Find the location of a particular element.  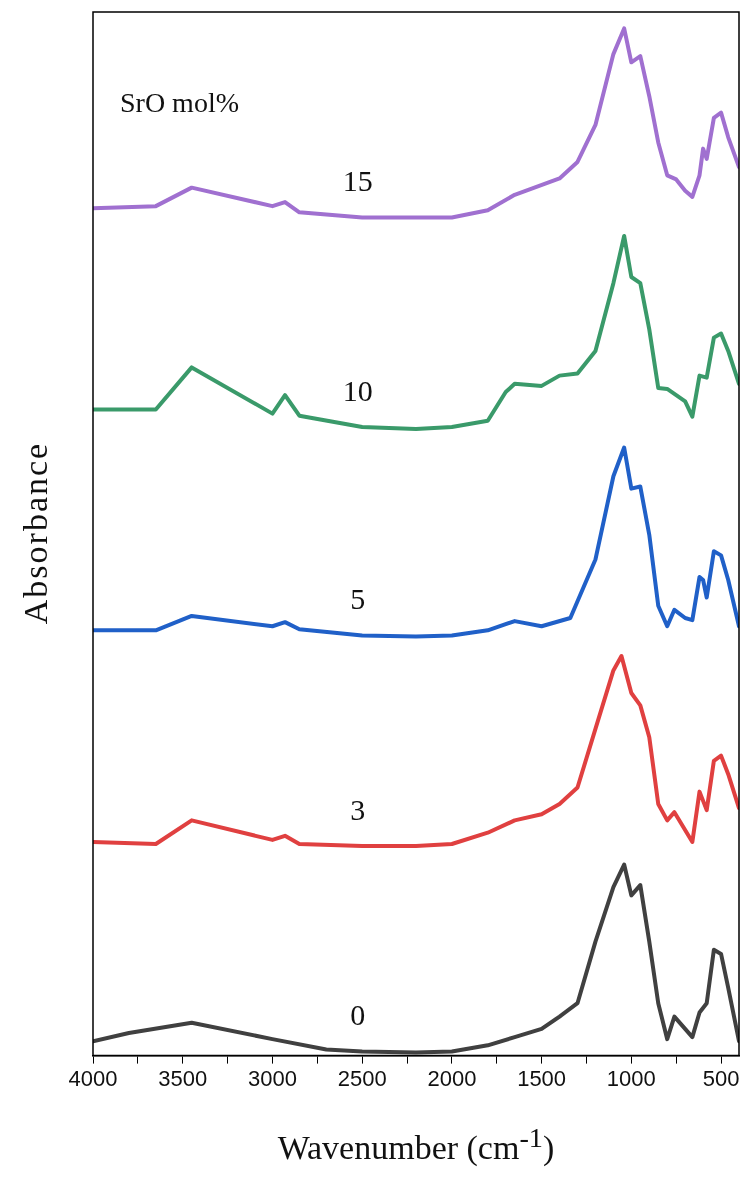

x-tick-label: 2000 is located at coordinates (452, 1078).